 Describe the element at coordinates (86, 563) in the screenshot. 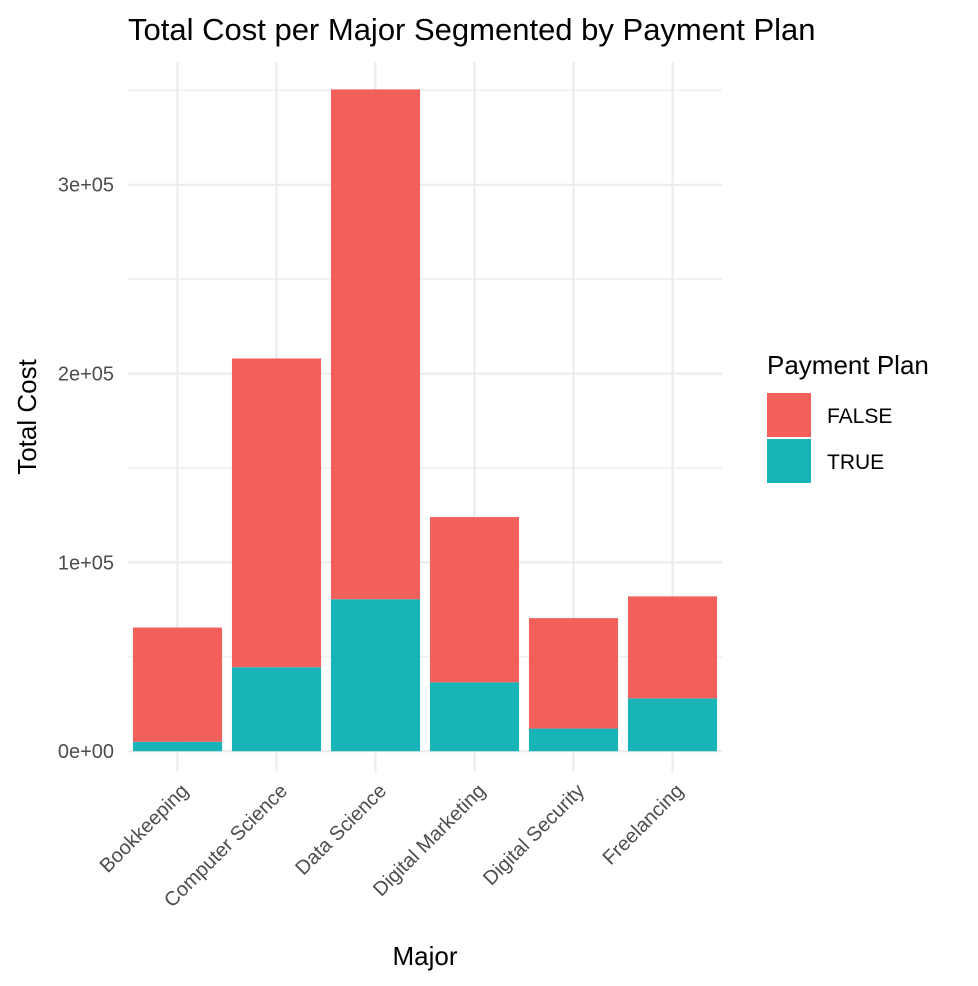

I see `y-tick-label: 1e+05` at that location.